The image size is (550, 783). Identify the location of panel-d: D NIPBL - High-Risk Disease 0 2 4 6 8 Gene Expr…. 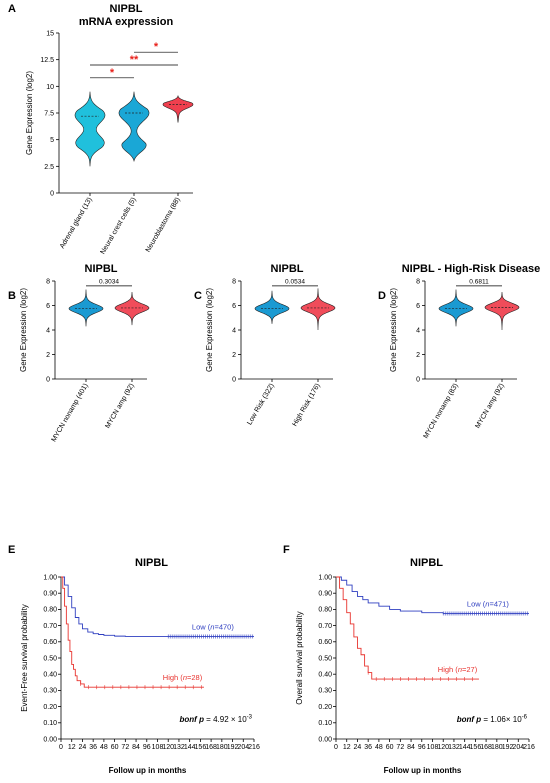
(459, 351).